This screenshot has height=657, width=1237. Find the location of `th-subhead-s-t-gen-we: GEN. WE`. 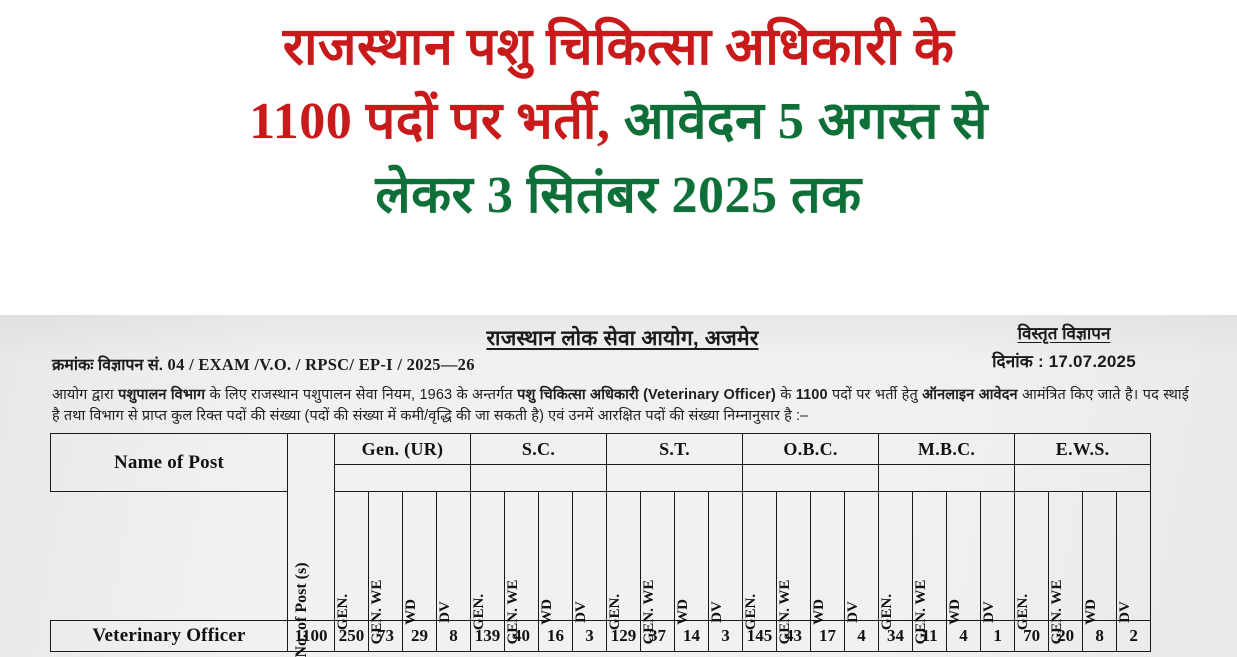

th-subhead-s-t-gen-we: GEN. WE is located at coordinates (658, 567).